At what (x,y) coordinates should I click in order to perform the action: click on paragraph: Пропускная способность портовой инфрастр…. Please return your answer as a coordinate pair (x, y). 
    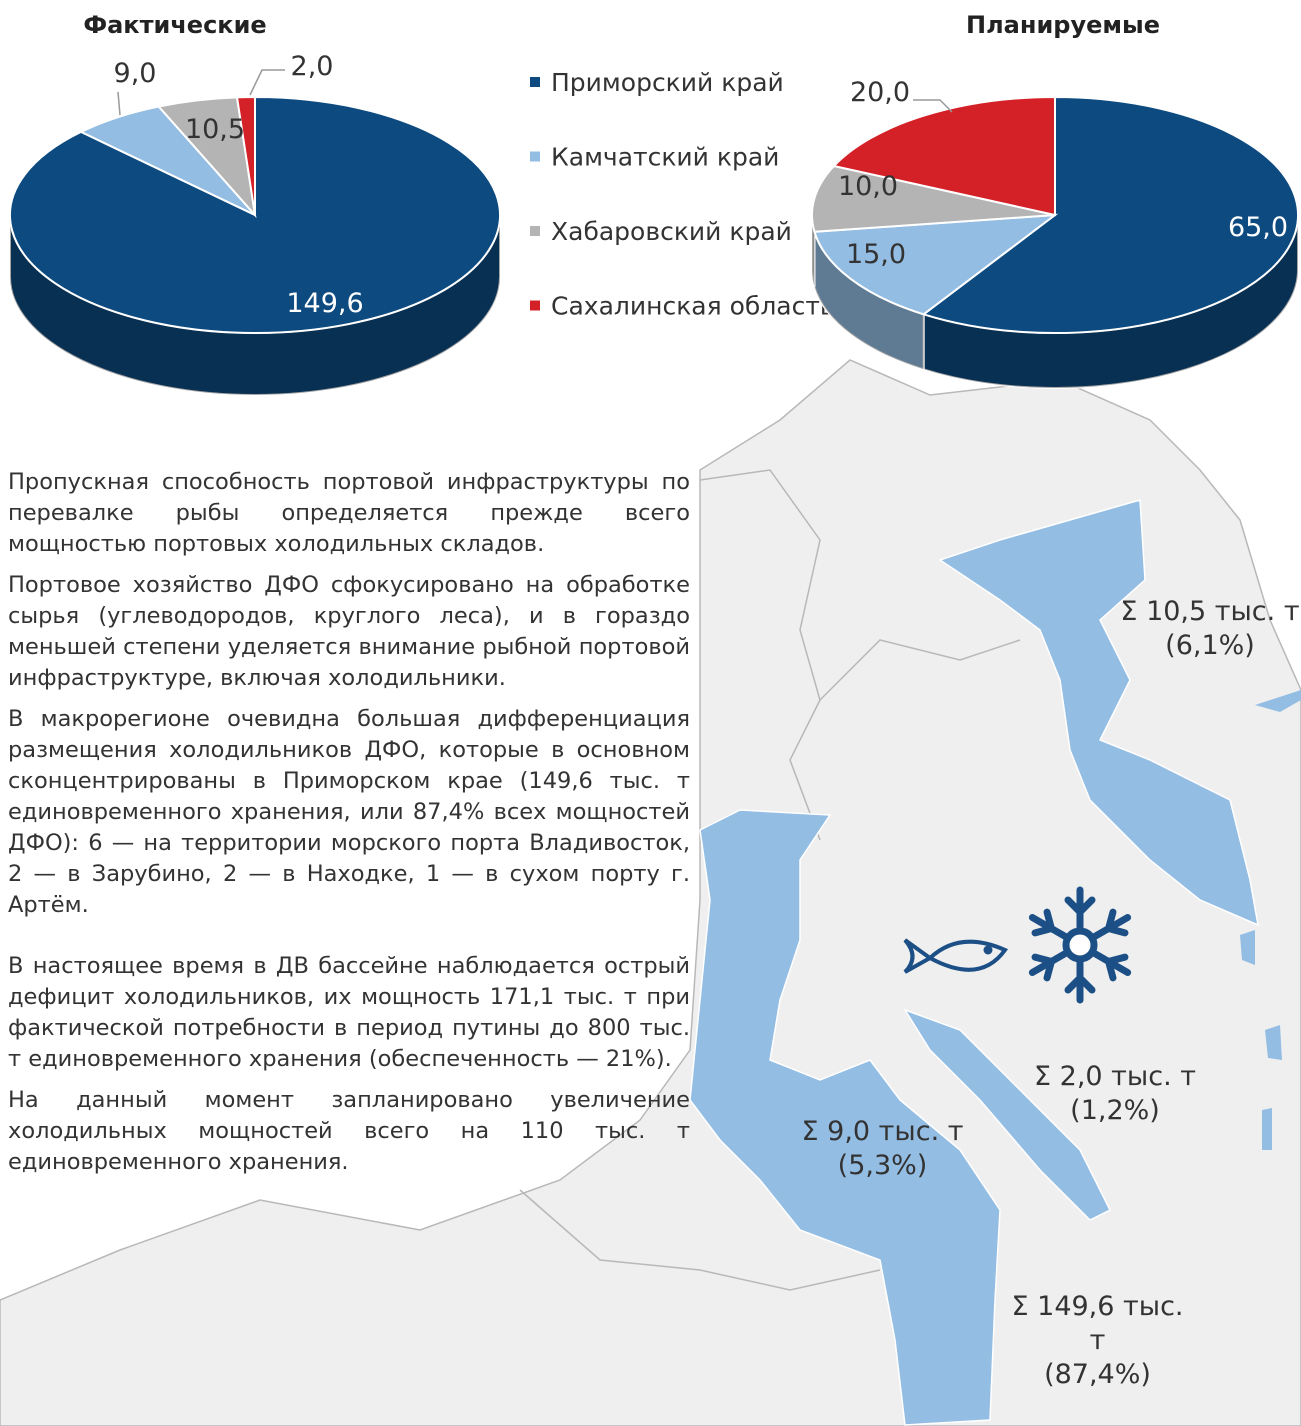
    Looking at the image, I should click on (349, 513).